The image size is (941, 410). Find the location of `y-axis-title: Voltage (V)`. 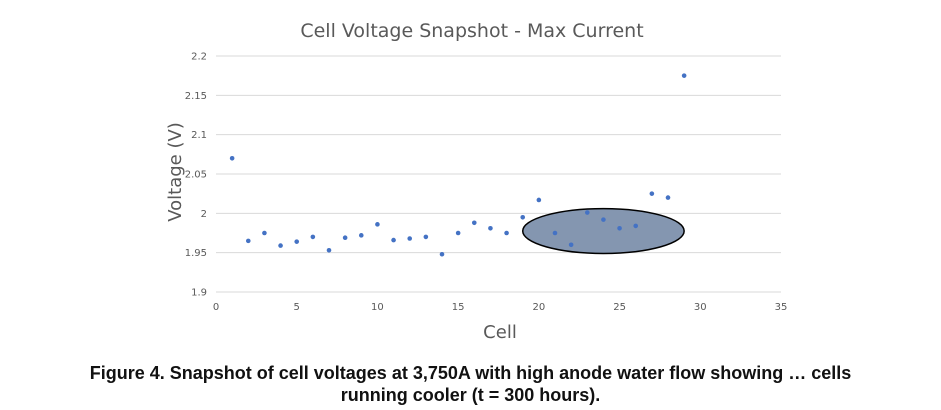

y-axis-title: Voltage (V) is located at coordinates (175, 172).